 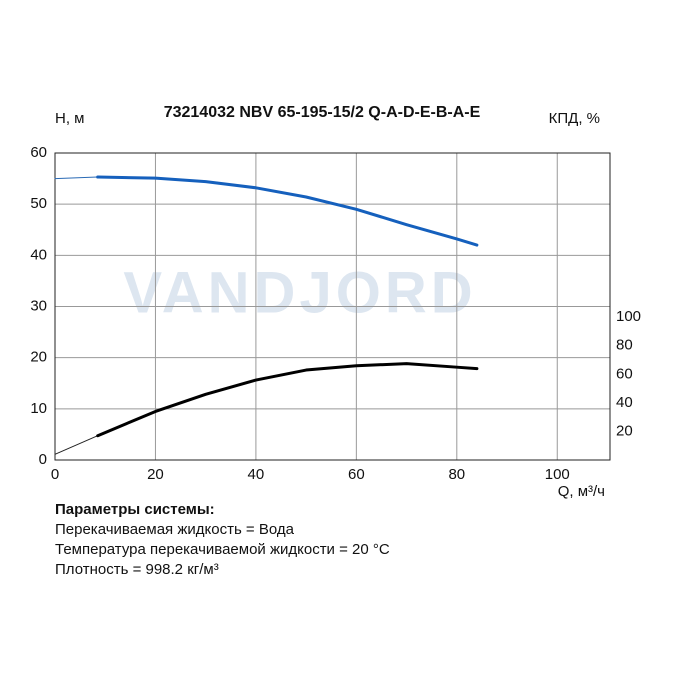 I want to click on y-tick-label: 60, so click(x=38, y=152).